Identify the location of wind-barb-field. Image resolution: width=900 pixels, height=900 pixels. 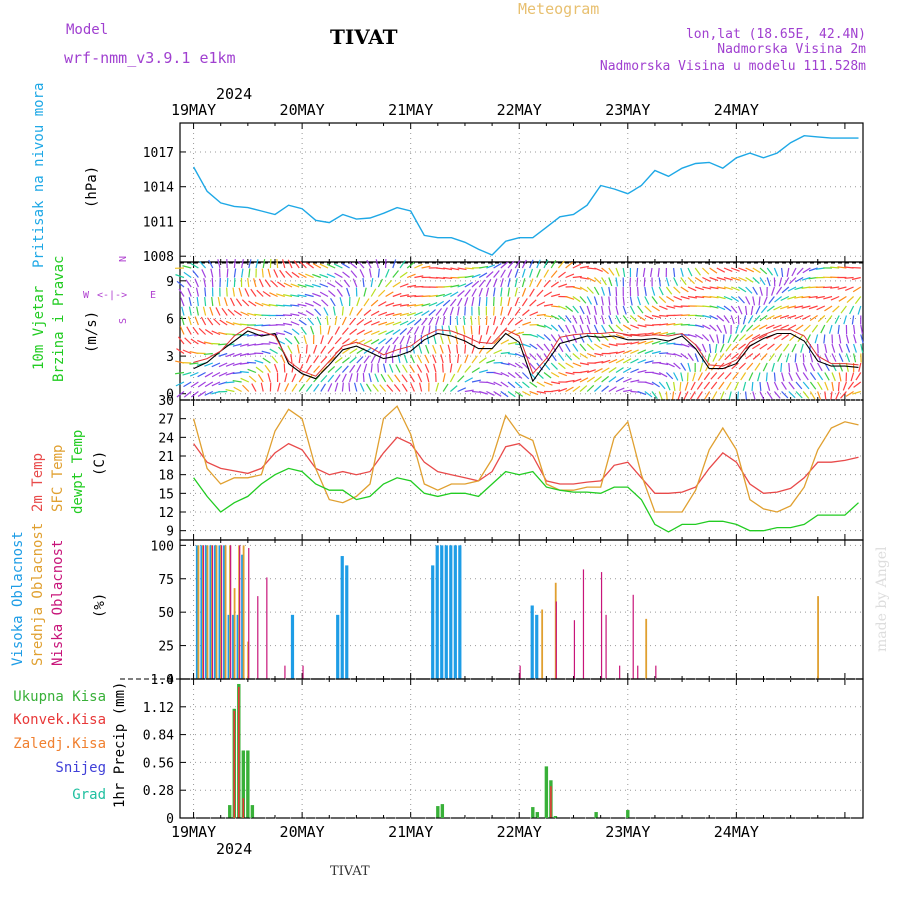
(519, 329).